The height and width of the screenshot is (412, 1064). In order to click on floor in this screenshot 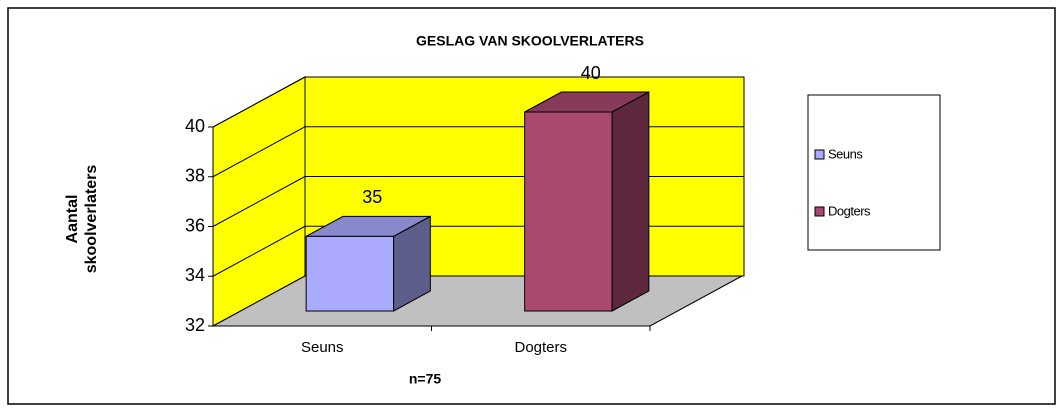, I will do `click(477, 301)`.